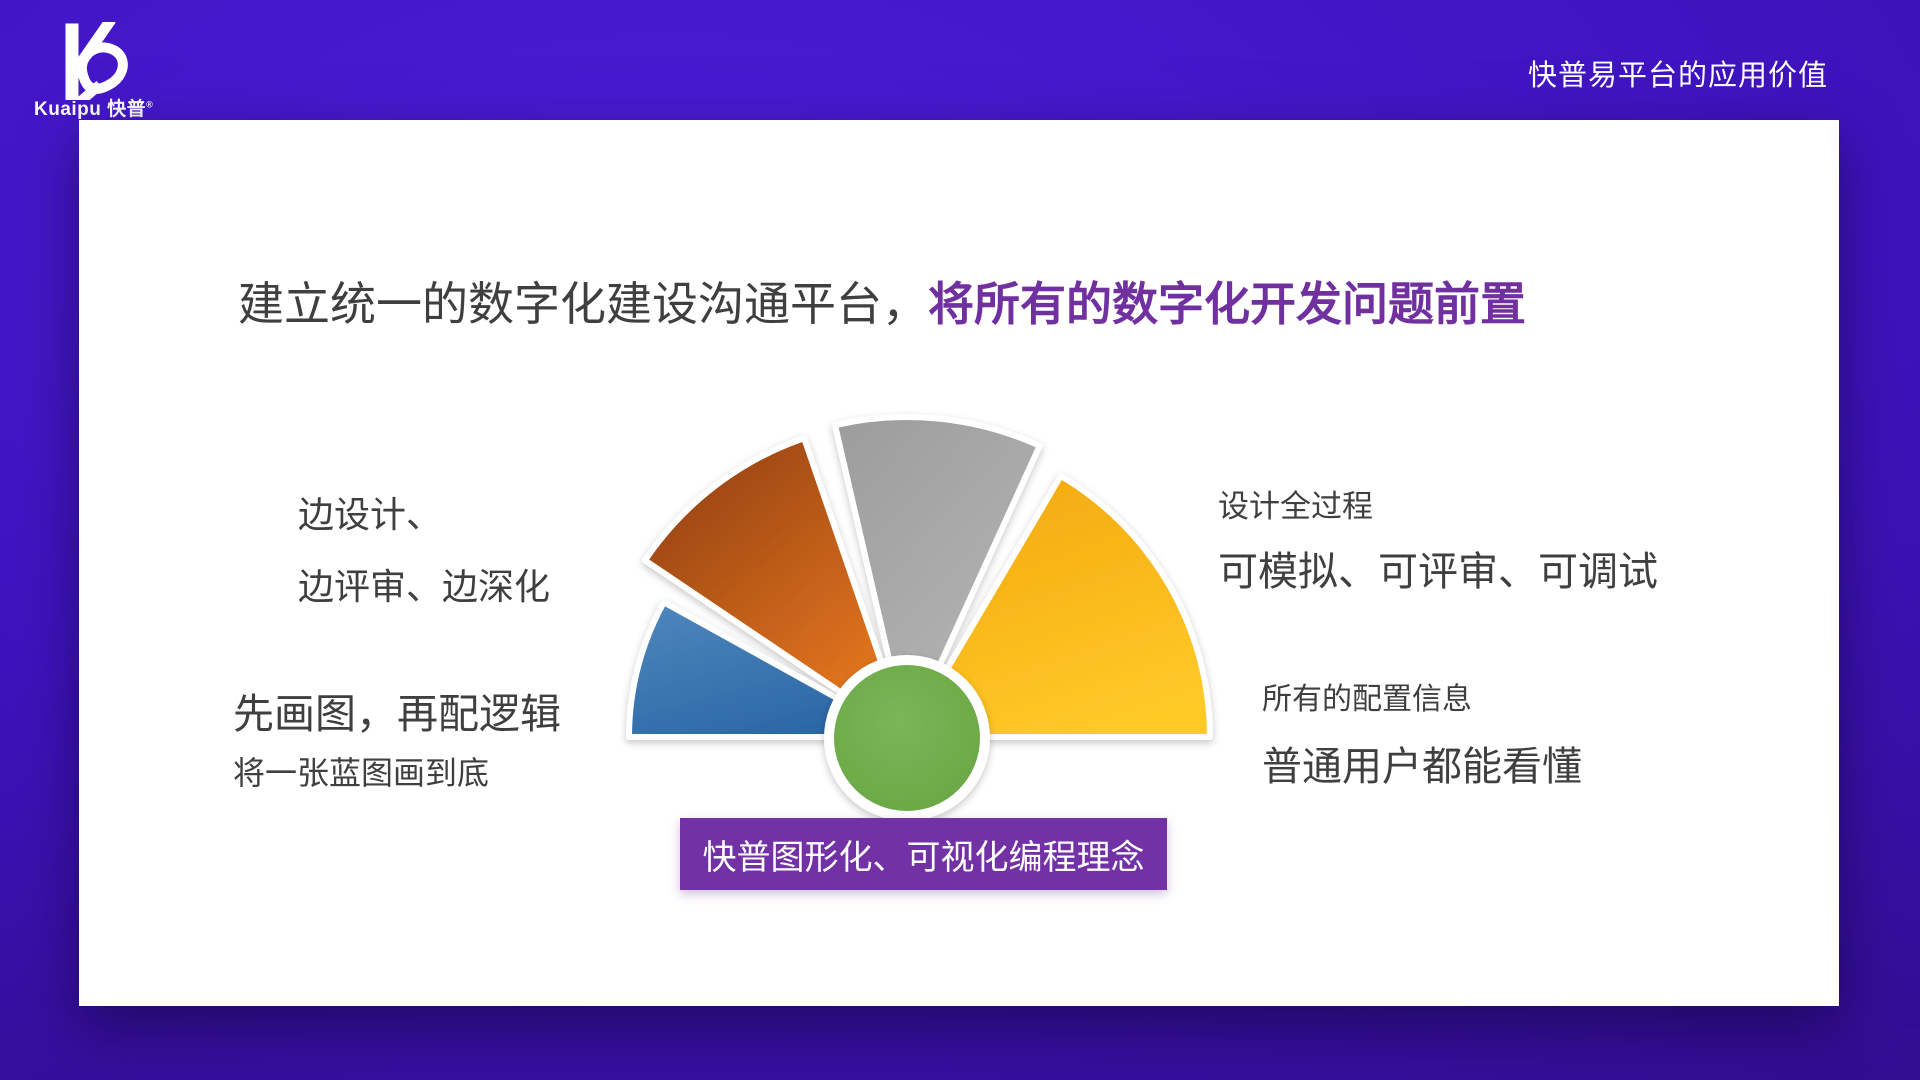  I want to click on slide-heading: 建立统一的数字化建设沟通平台，将所有的数字化开发问题前置, so click(882, 301).